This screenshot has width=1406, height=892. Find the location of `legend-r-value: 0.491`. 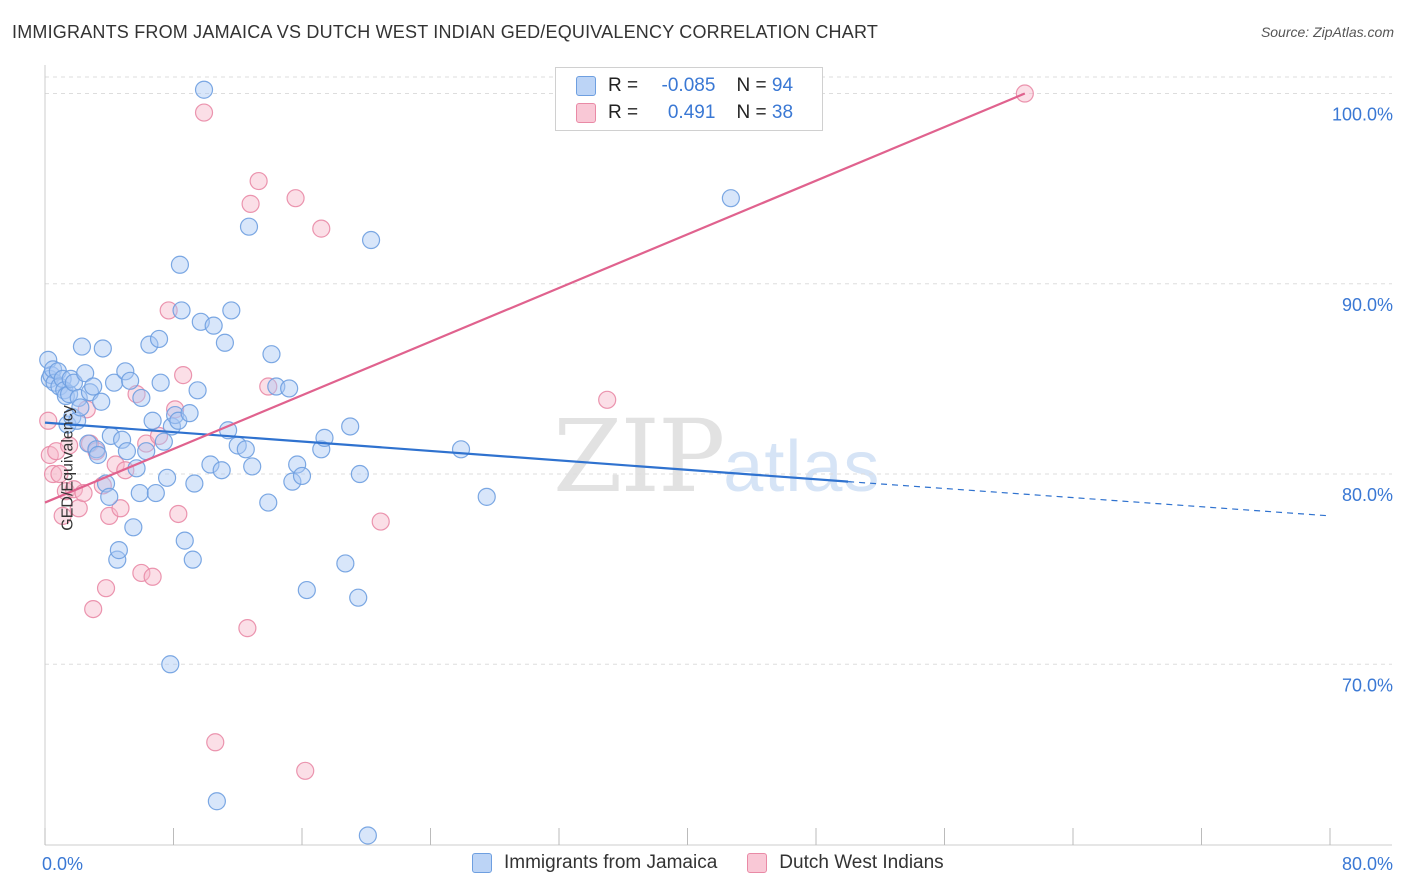

legend-r-value: 0.491 is located at coordinates (691, 112).